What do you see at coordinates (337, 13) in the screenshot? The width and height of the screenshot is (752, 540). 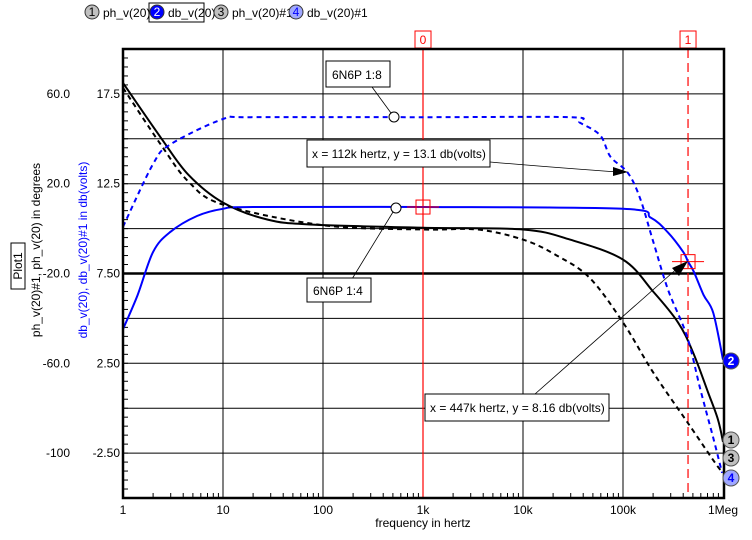 I see `legend-label: db_v(20)#1` at bounding box center [337, 13].